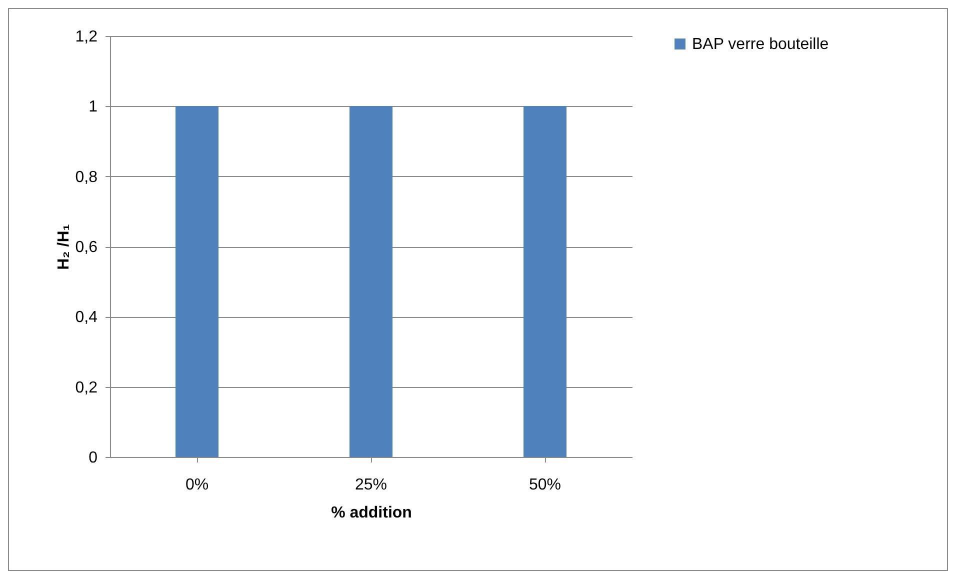 The width and height of the screenshot is (959, 581). What do you see at coordinates (760, 44) in the screenshot?
I see `legend-label: BAP verre bouteille` at bounding box center [760, 44].